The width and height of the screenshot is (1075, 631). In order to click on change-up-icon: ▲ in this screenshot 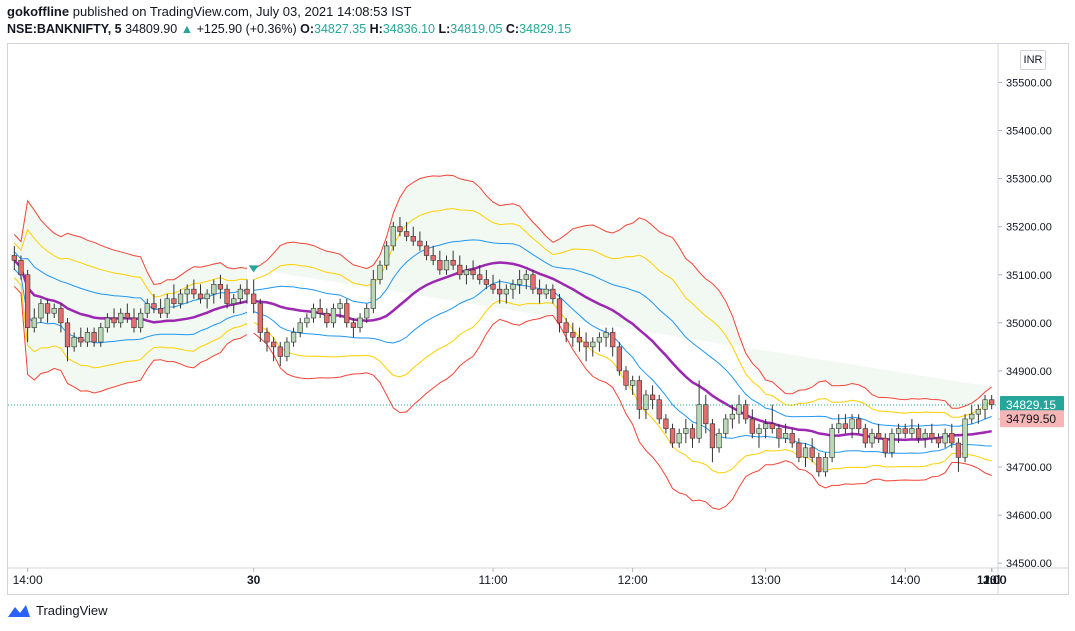, I will do `click(187, 29)`.